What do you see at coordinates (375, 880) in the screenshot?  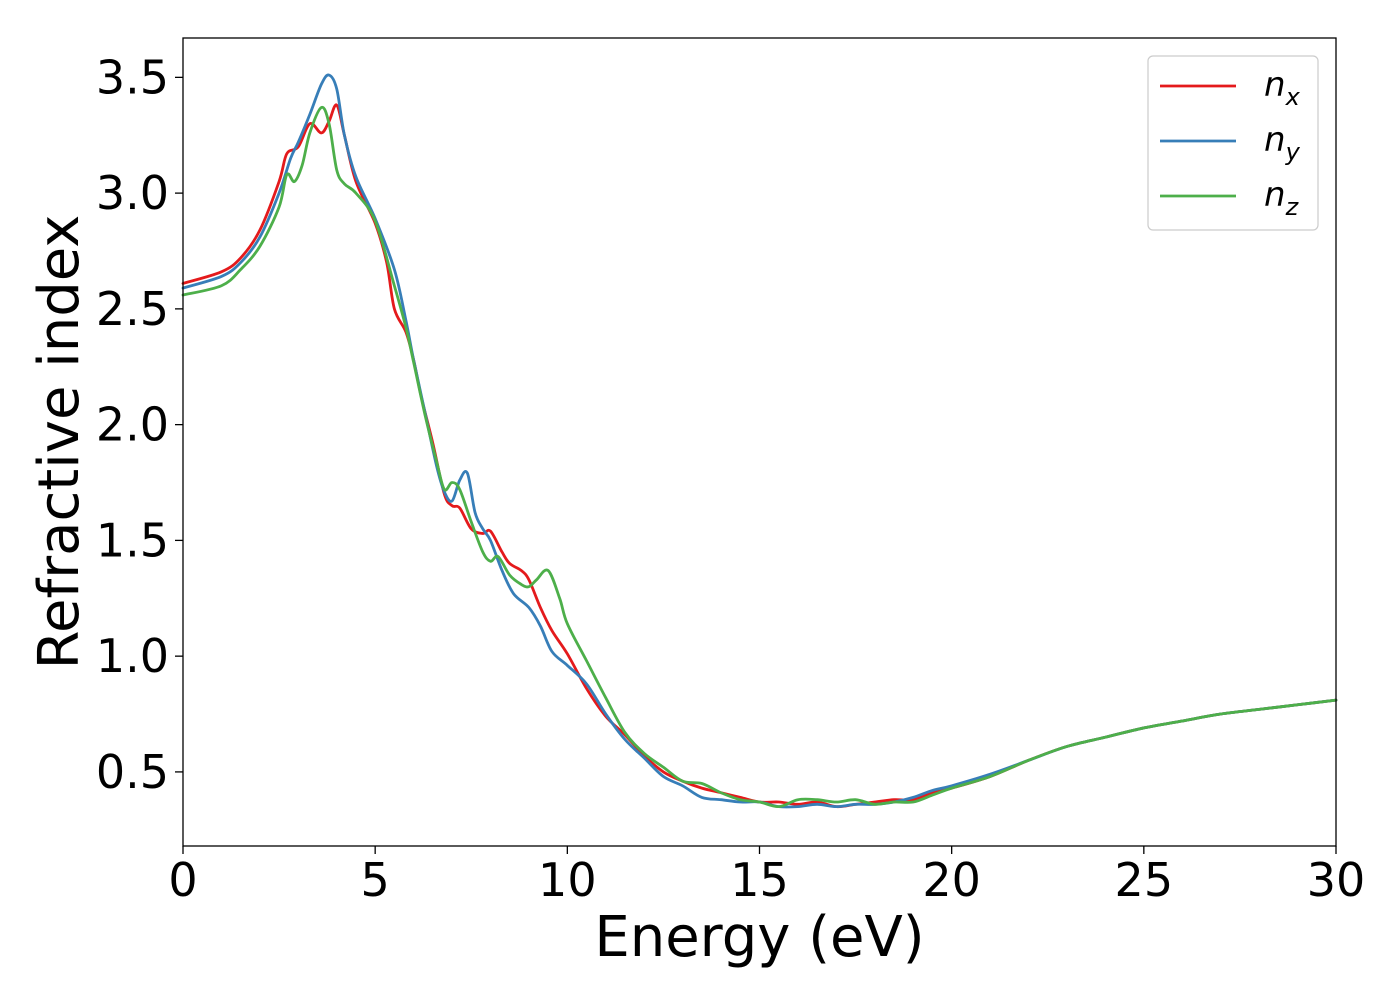 I see `x-tick-label: 5` at bounding box center [375, 880].